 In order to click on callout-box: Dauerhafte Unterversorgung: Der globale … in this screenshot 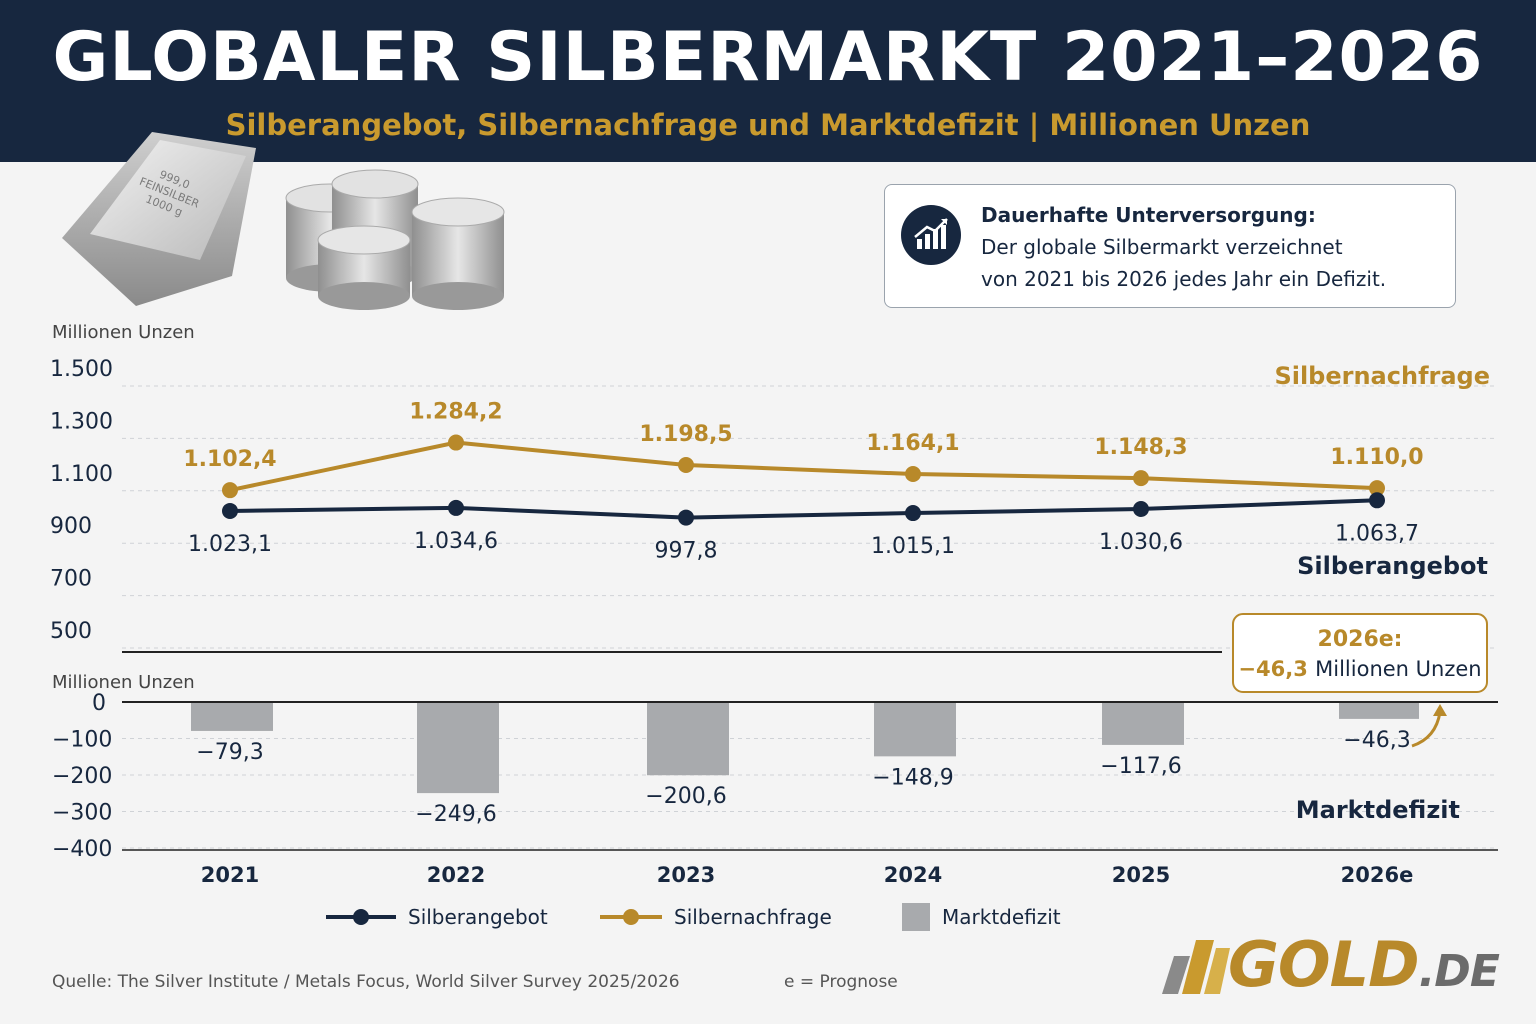, I will do `click(1170, 246)`.